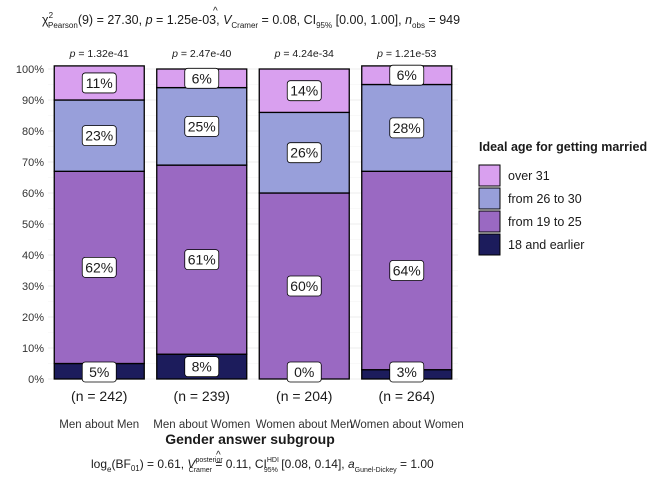 Image resolution: width=672 pixels, height=480 pixels. What do you see at coordinates (33, 101) in the screenshot?
I see `y-tick-label: 90%` at bounding box center [33, 101].